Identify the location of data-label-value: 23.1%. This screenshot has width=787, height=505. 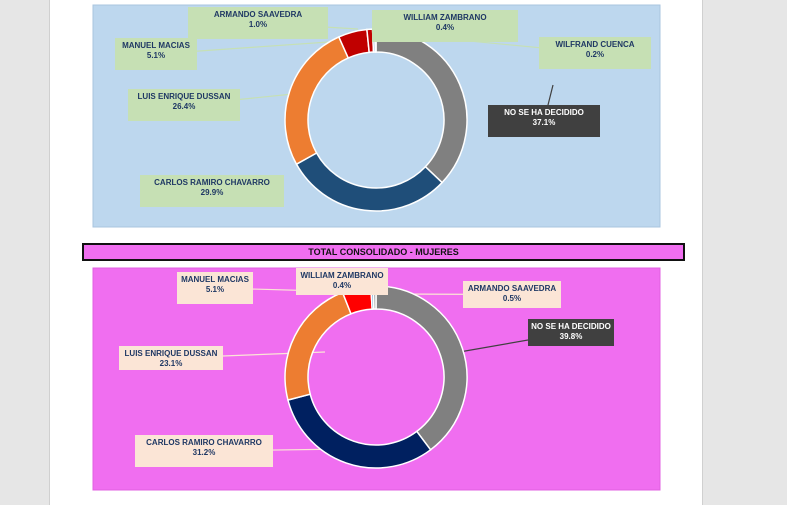
(171, 363).